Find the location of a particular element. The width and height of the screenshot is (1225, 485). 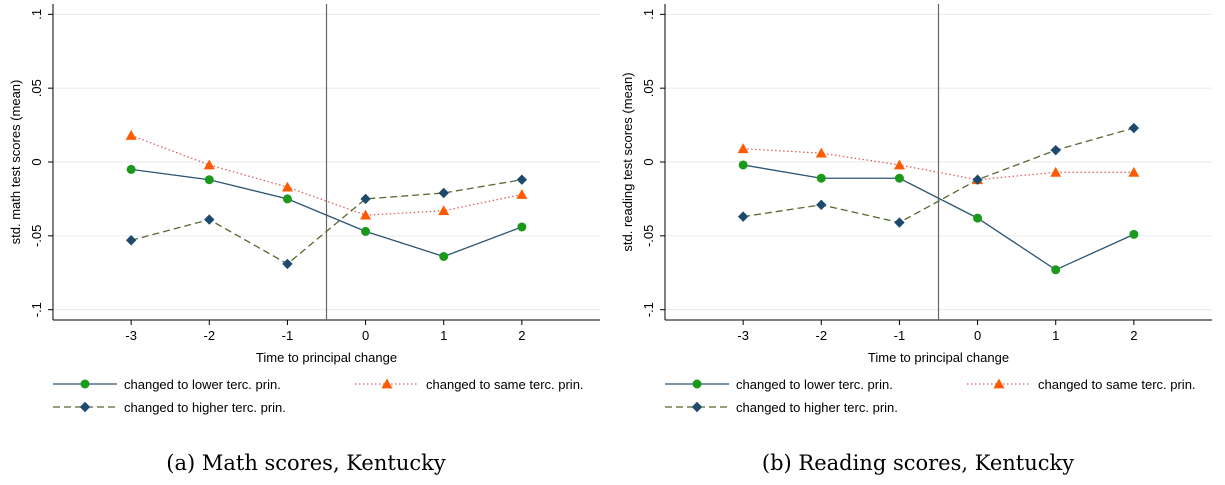

figure-caption: (b) Reading scores, Kentucky is located at coordinates (918, 463).